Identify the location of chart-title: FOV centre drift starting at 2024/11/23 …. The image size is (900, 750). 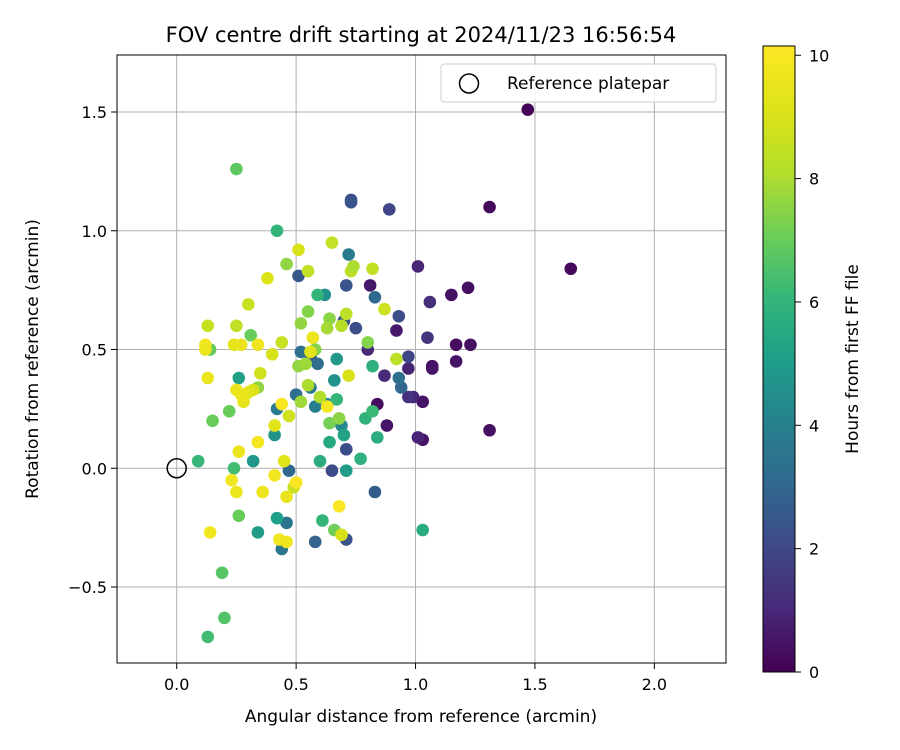
(421, 35).